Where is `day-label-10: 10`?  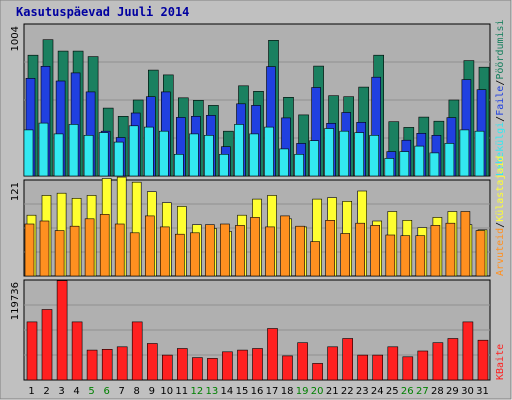
day-label-10: 10 is located at coordinates (166, 391).